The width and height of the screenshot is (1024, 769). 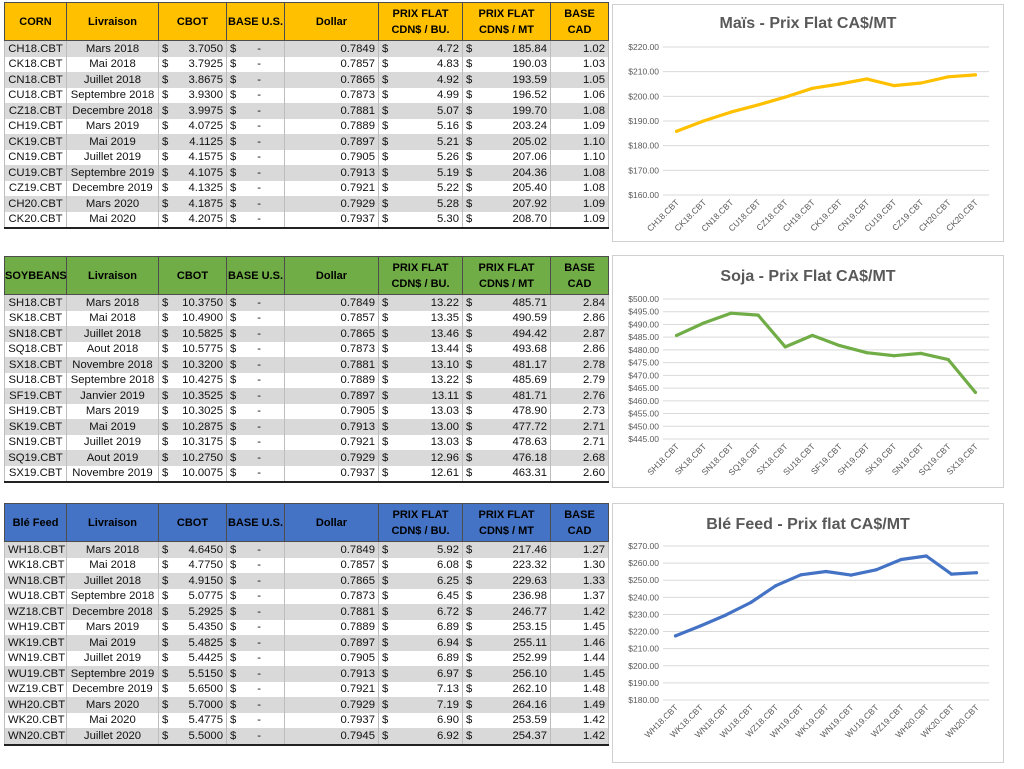 What do you see at coordinates (579, 365) in the screenshot?
I see `table-cell: 2.78` at bounding box center [579, 365].